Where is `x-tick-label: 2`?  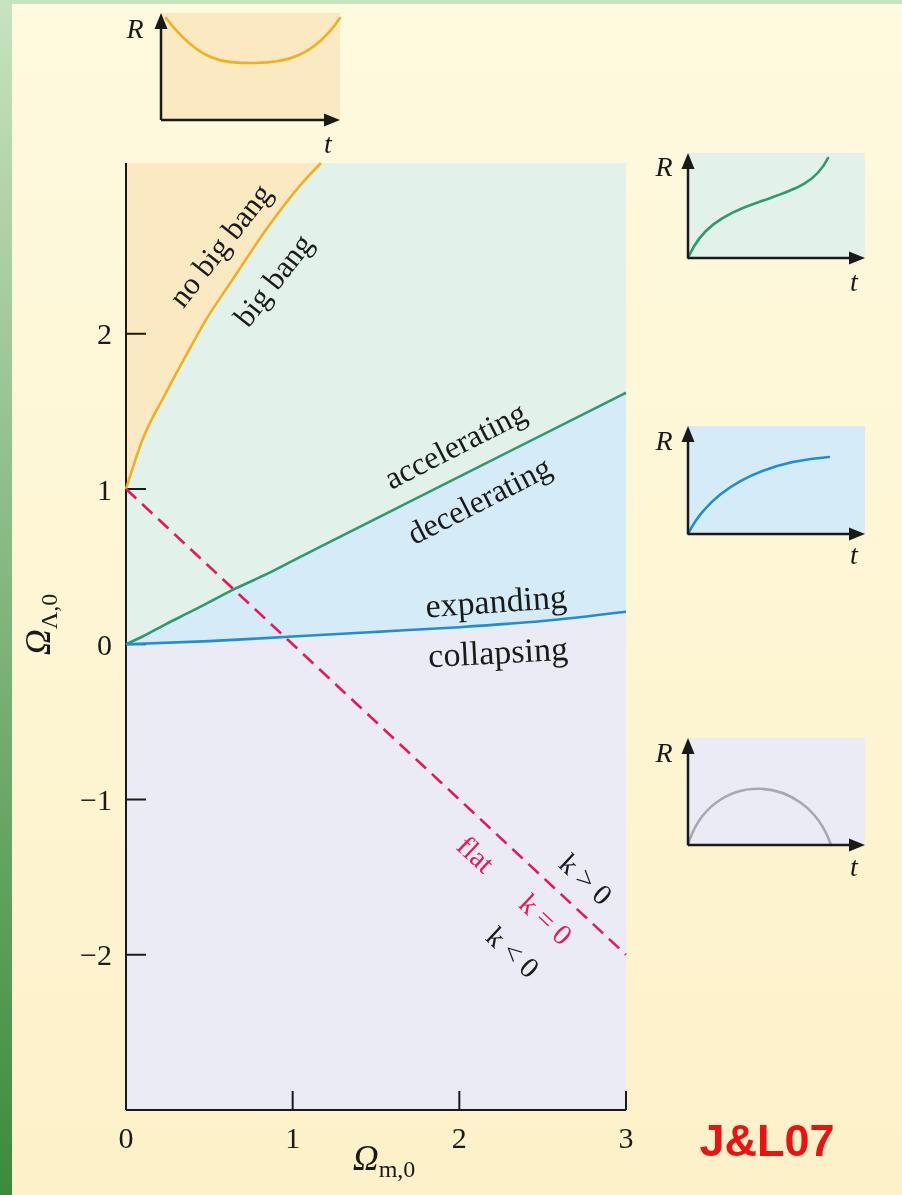
x-tick-label: 2 is located at coordinates (459, 1137).